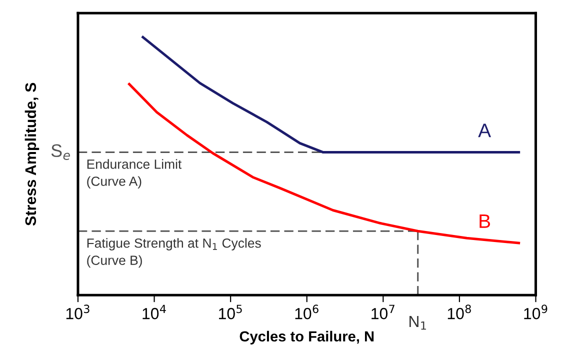  What do you see at coordinates (154, 312) in the screenshot?
I see `x-tick-label: 10$^{4}$` at bounding box center [154, 312].